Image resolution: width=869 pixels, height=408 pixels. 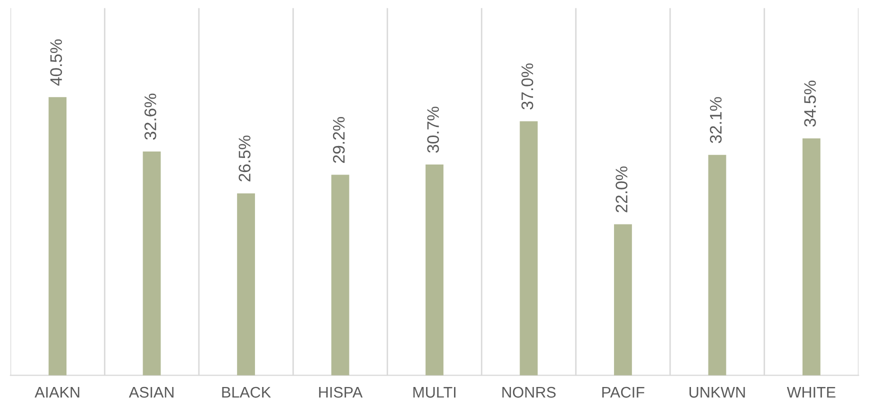 I want to click on x-tick-label: HISPA, so click(x=341, y=392).